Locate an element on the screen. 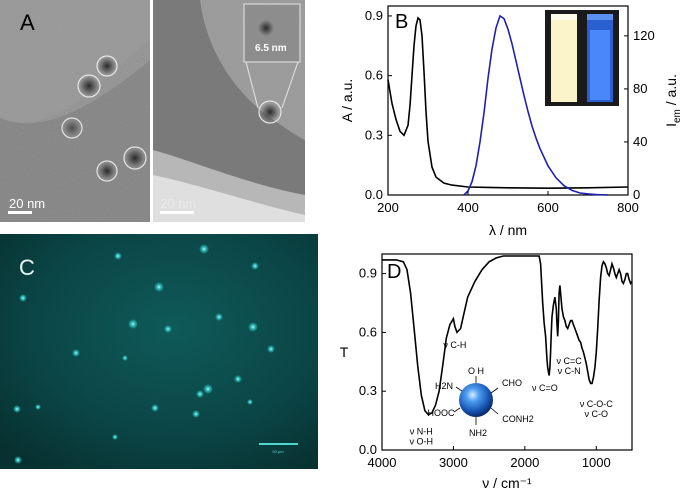 The image size is (685, 495). molecule-label-h2n: H2N is located at coordinates (444, 386).